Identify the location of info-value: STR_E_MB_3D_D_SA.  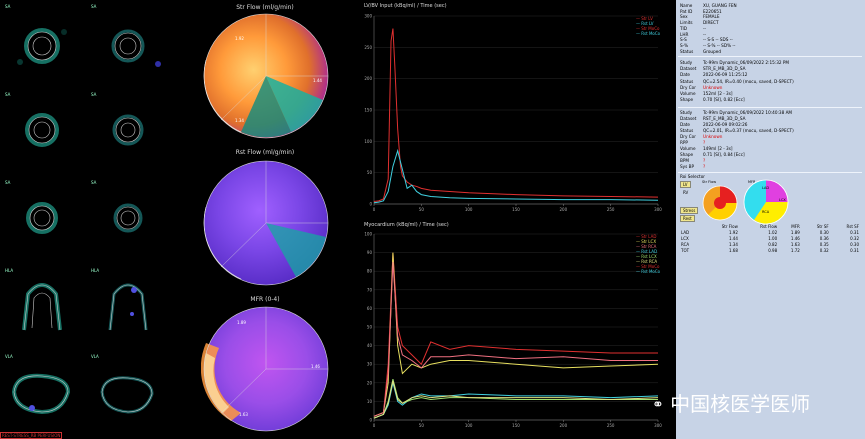
(724, 69).